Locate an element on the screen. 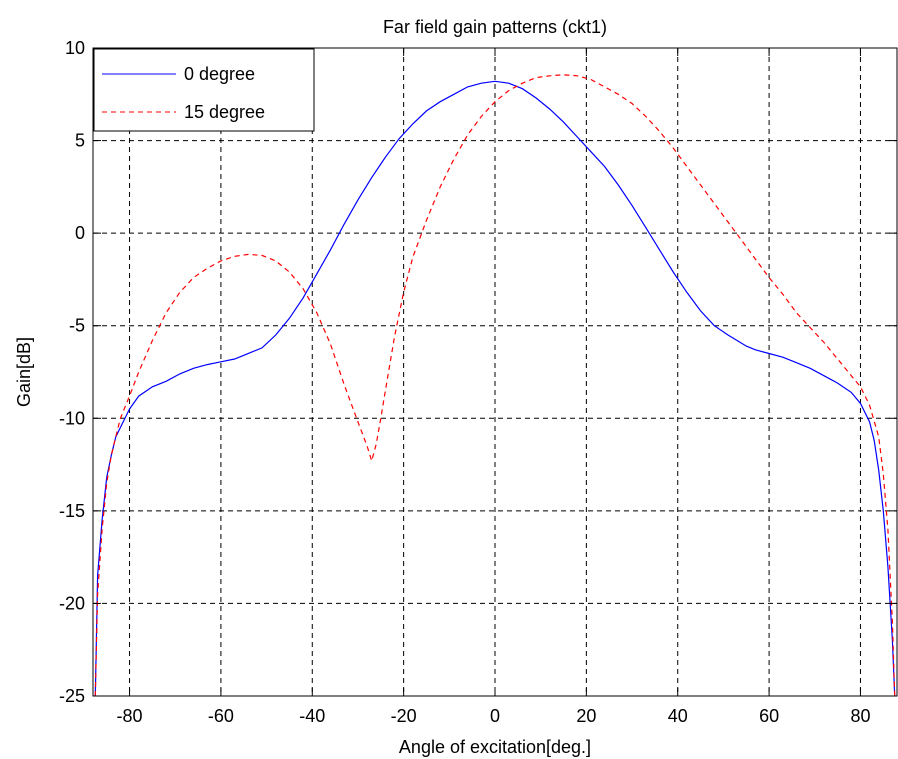 The image size is (898, 759). y-axis-label: Gain[dB] is located at coordinates (24, 372).